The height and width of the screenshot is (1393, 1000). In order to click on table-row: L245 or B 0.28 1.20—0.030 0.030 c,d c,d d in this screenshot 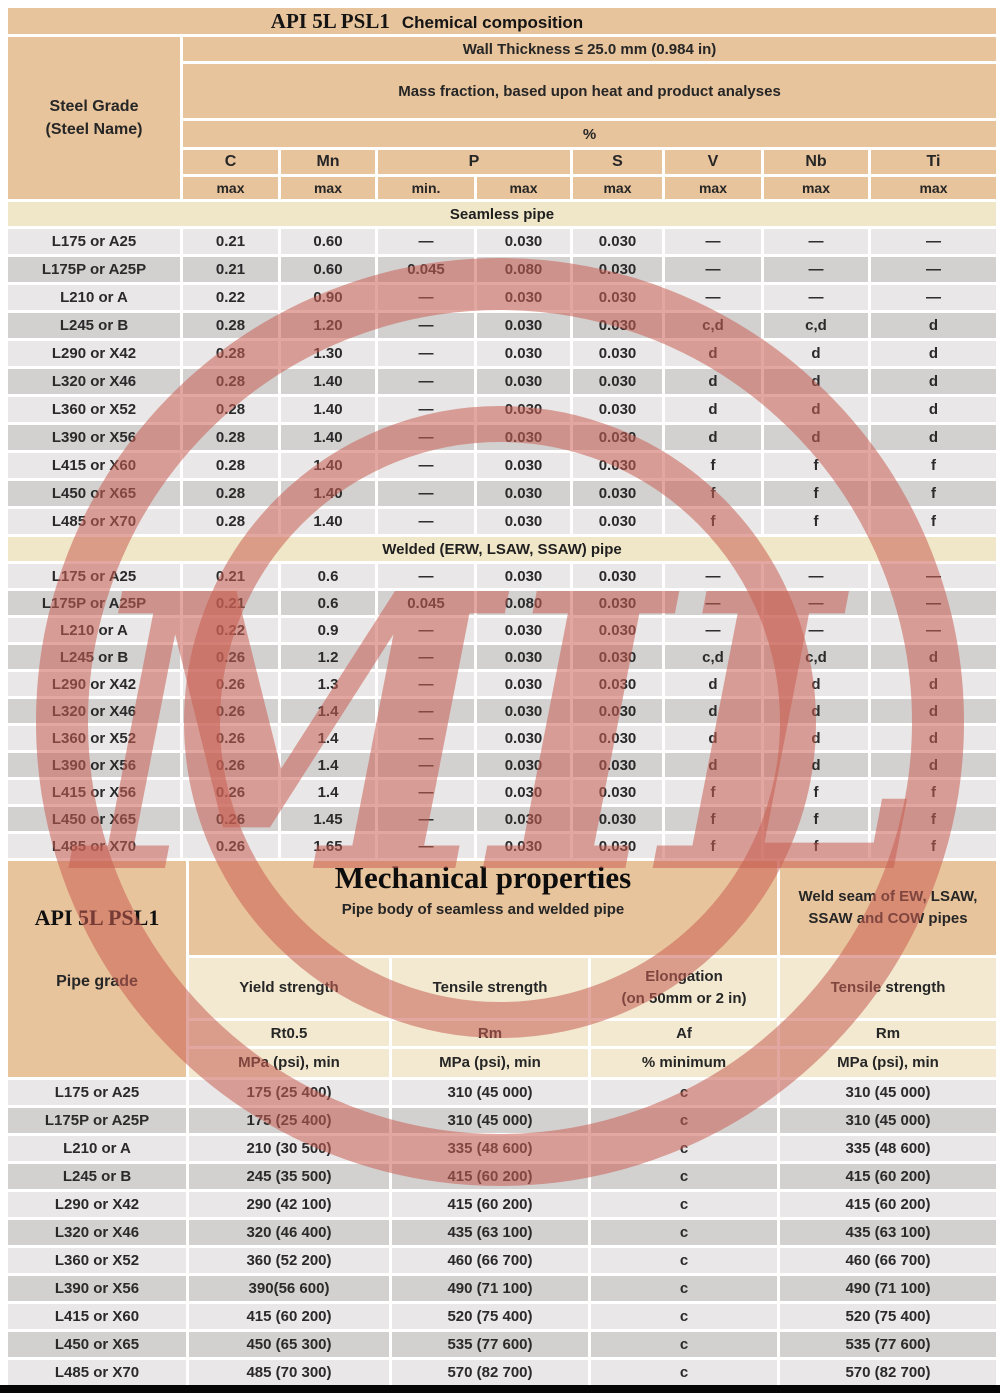, I will do `click(502, 325)`.